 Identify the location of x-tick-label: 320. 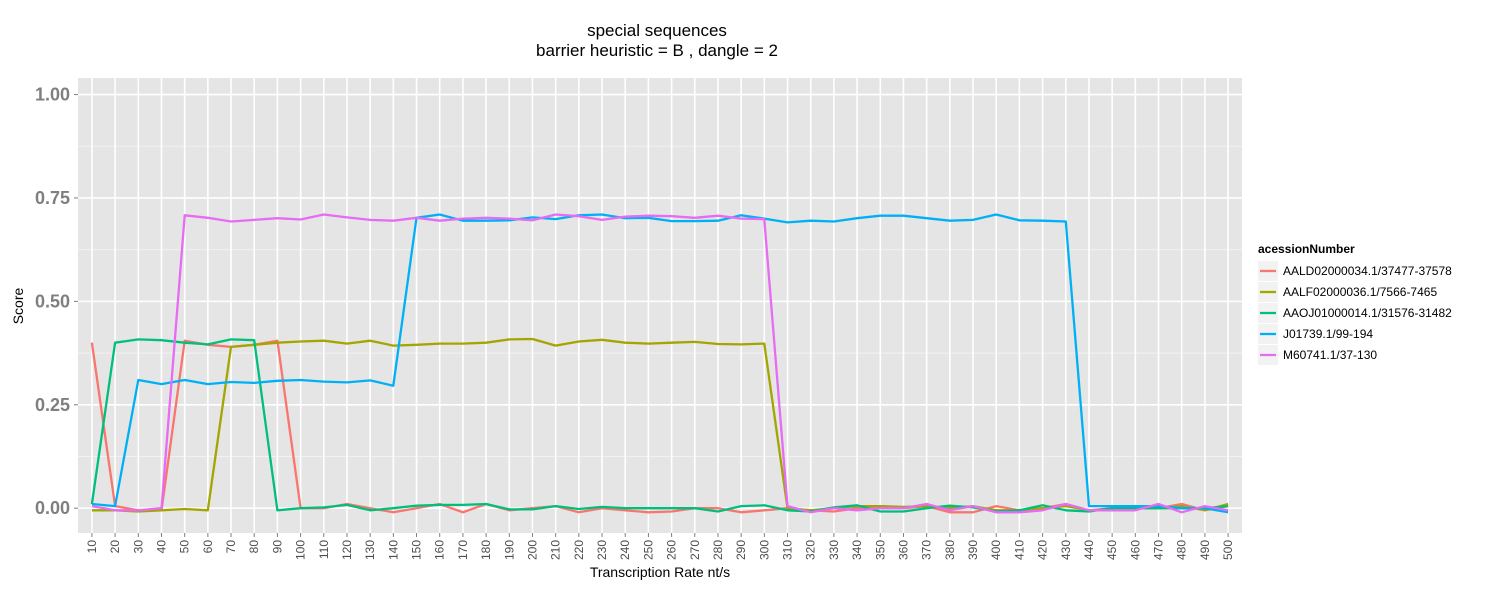
(811, 550).